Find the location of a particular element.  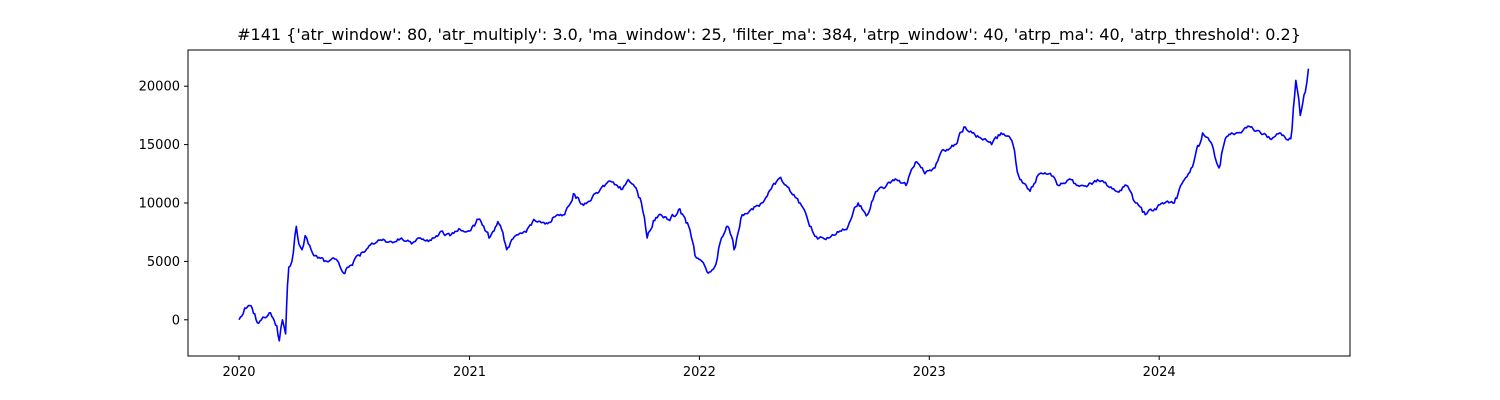

x-tick-label: 2022 is located at coordinates (699, 372).